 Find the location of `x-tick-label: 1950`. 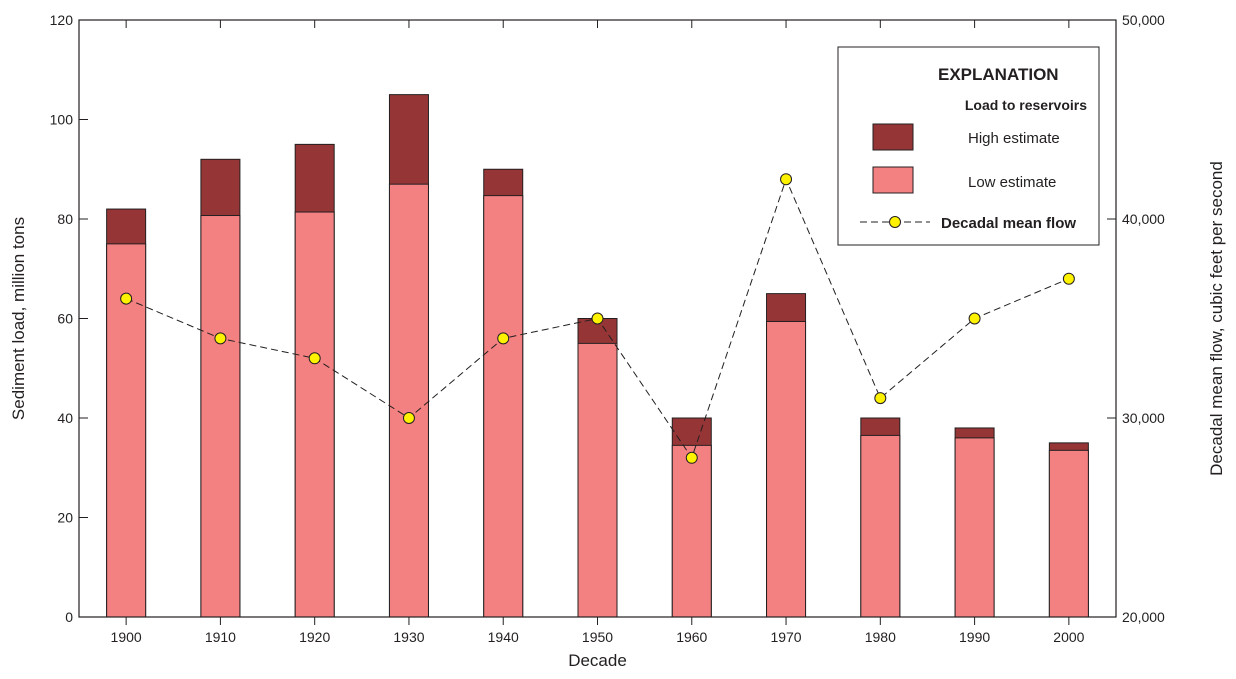

x-tick-label: 1950 is located at coordinates (597, 637).